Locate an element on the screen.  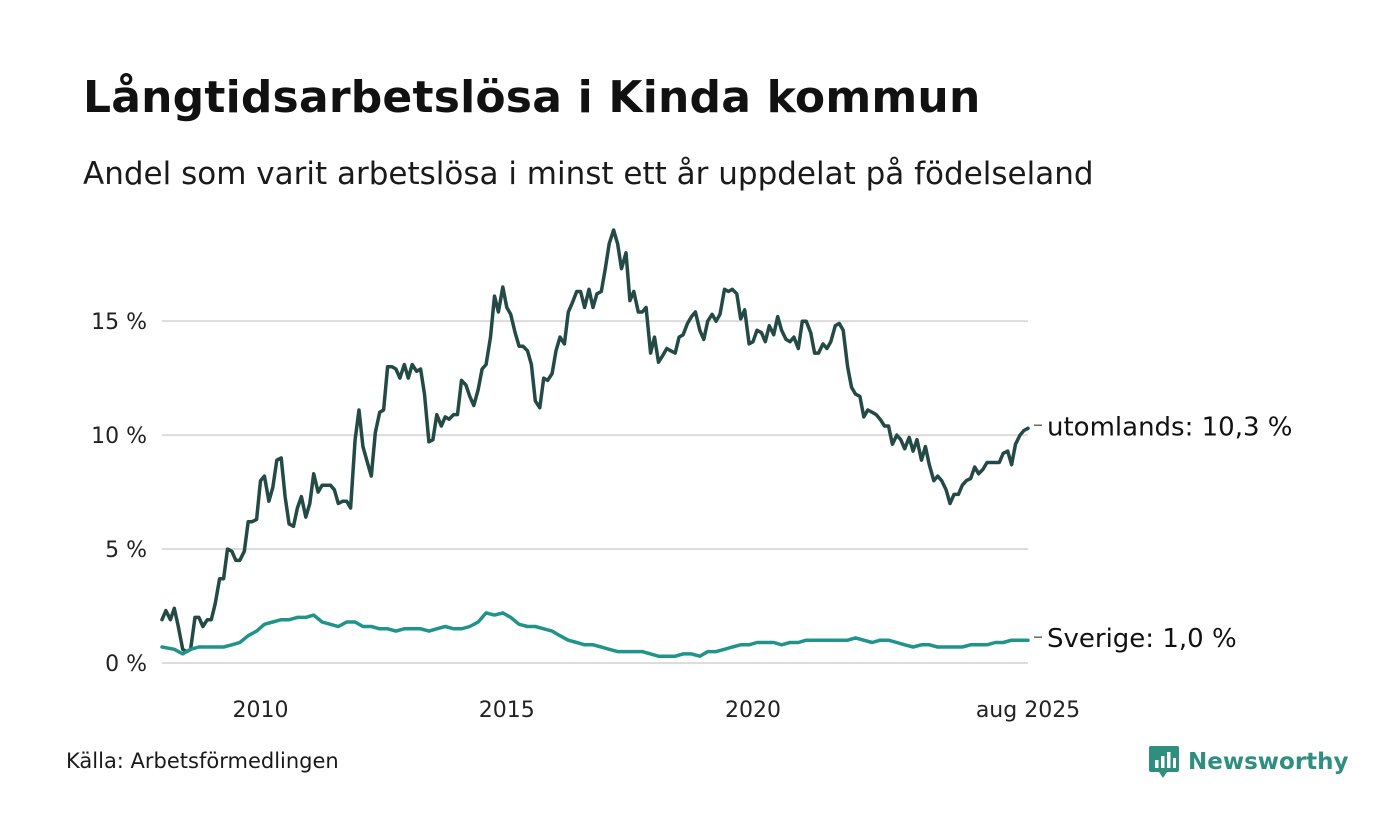
y-tick-label: 0 % is located at coordinates (126, 664).